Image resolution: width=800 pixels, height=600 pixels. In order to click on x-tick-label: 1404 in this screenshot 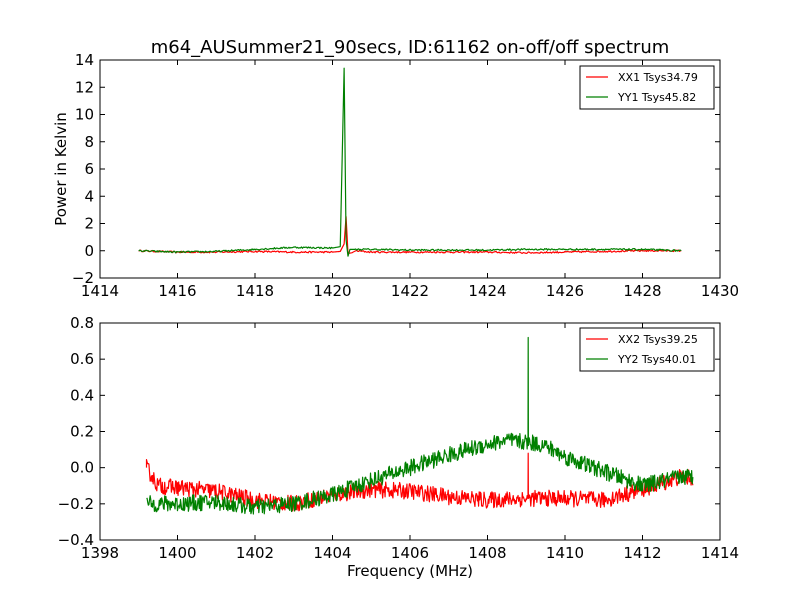, I will do `click(332, 553)`.